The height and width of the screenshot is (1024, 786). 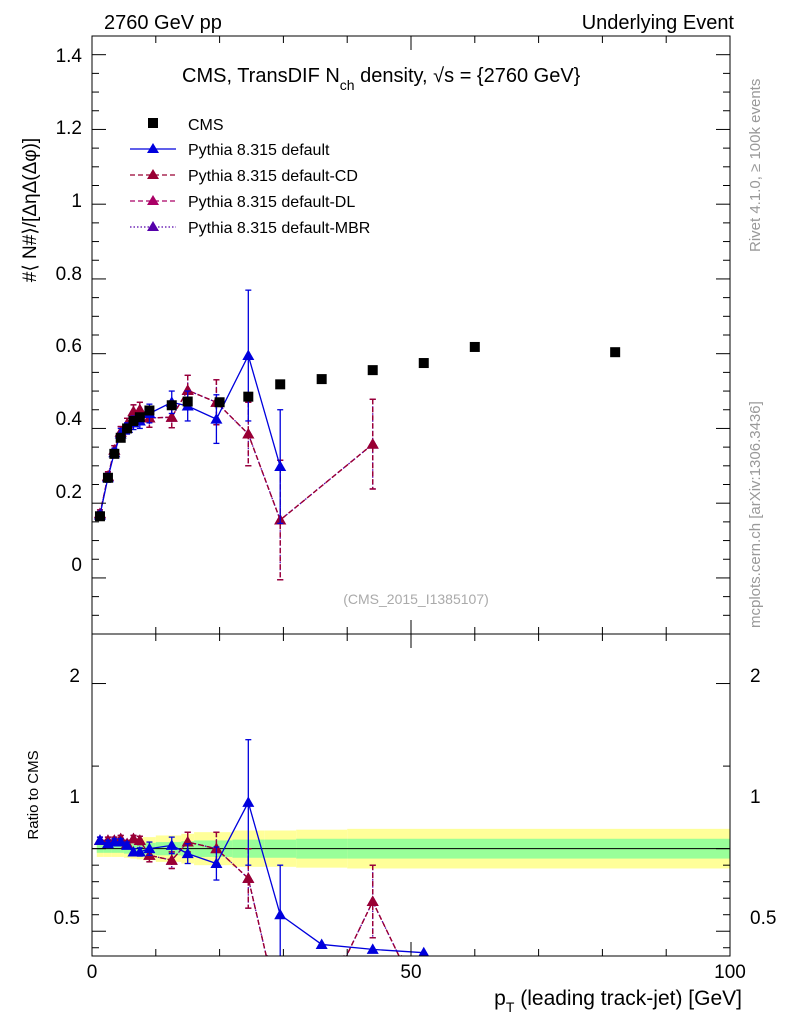 What do you see at coordinates (92, 972) in the screenshot?
I see `x-tick-label: 0` at bounding box center [92, 972].